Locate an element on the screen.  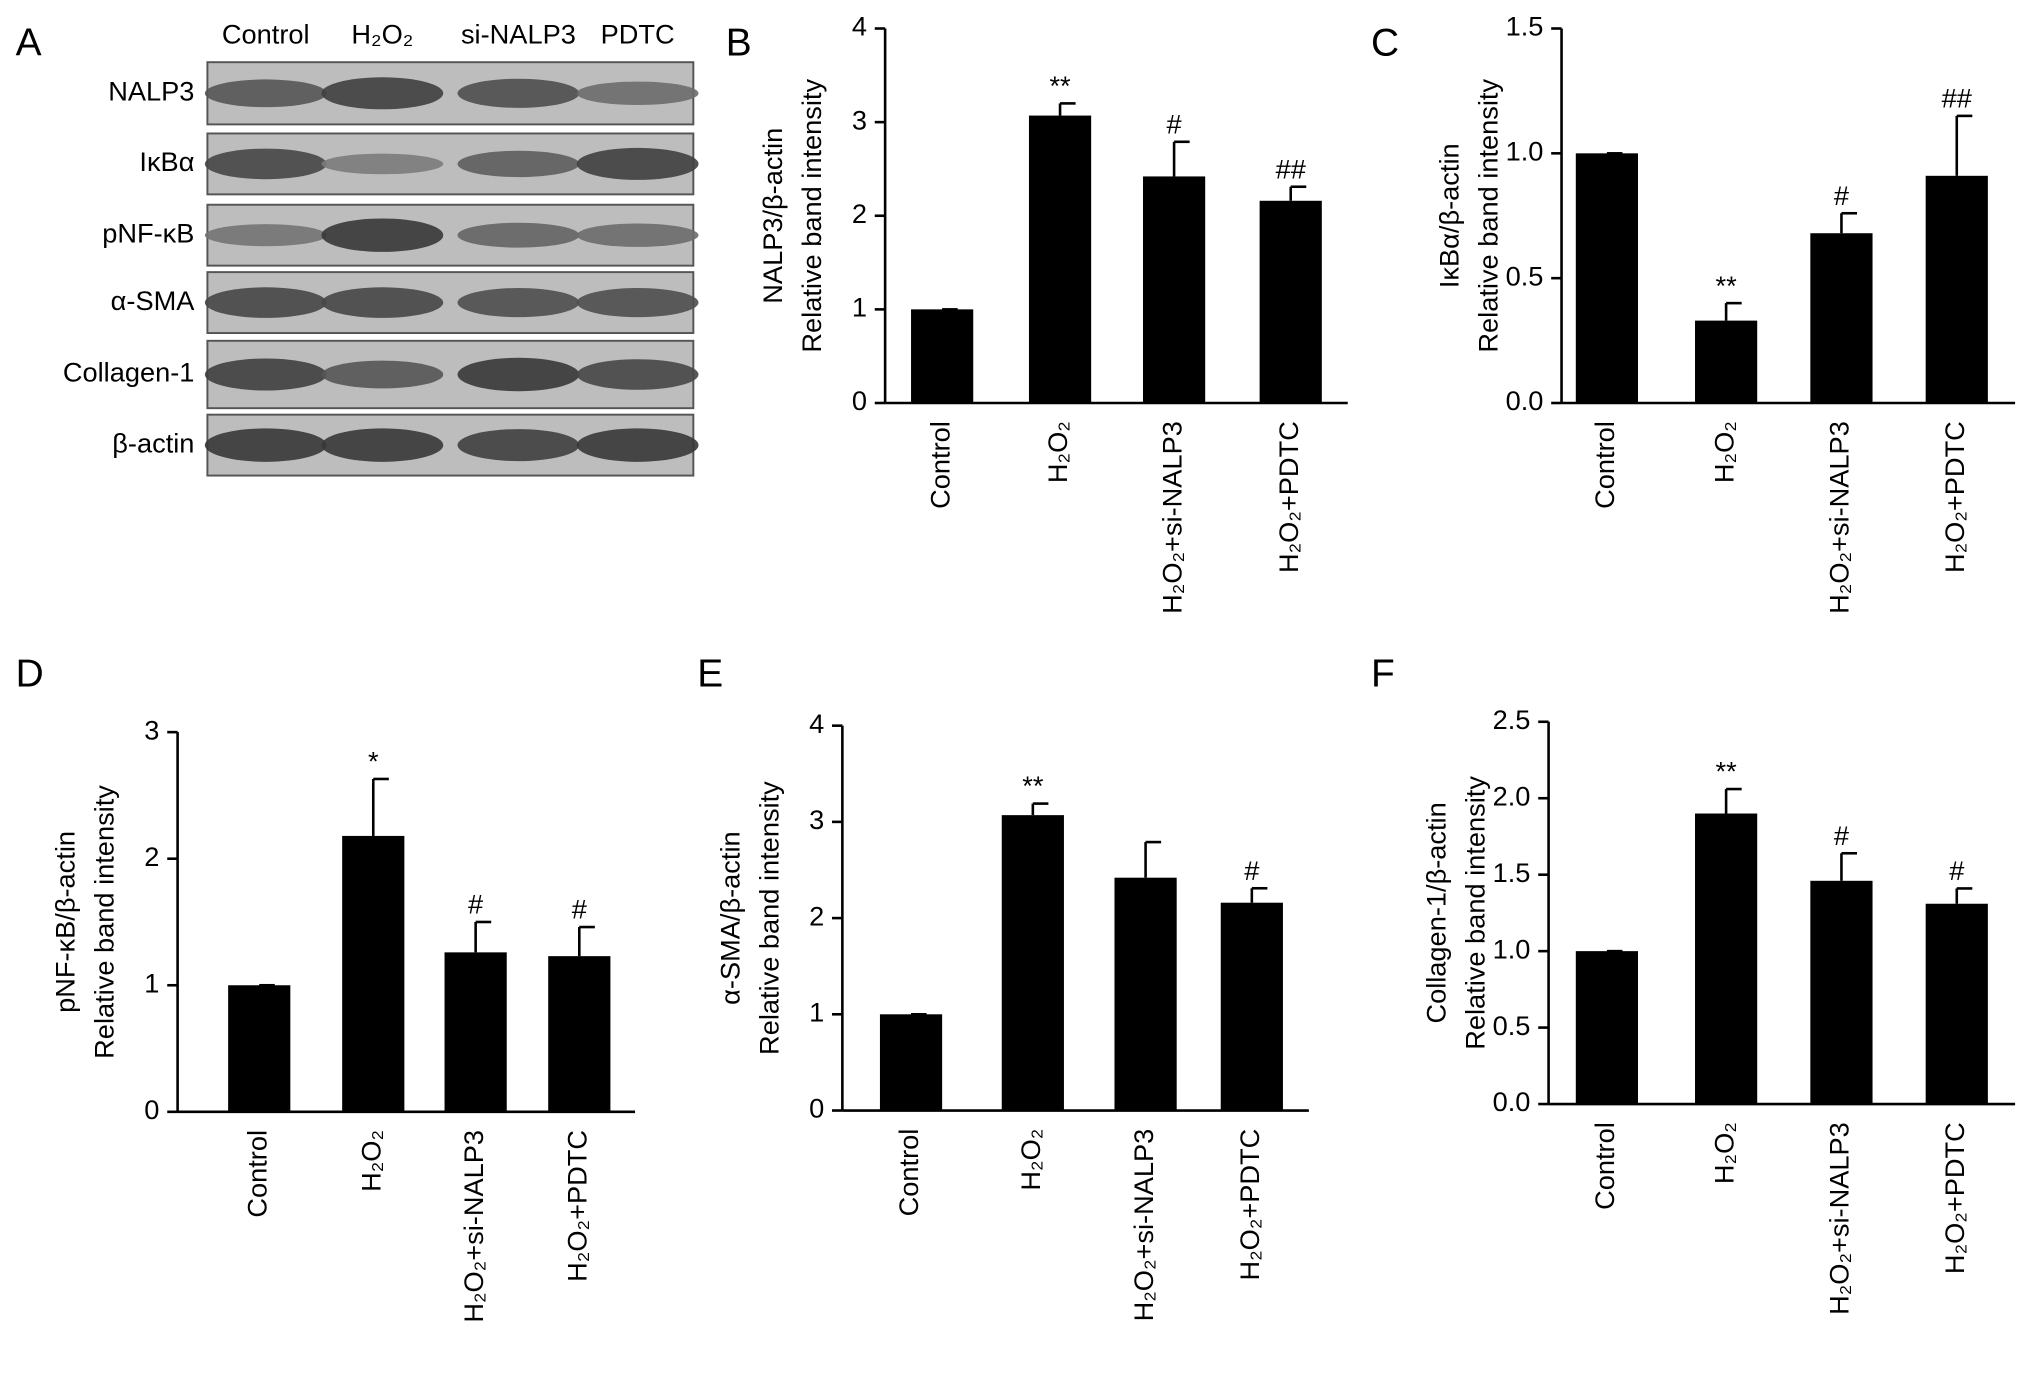
row-label: IκBα is located at coordinates (166, 161).